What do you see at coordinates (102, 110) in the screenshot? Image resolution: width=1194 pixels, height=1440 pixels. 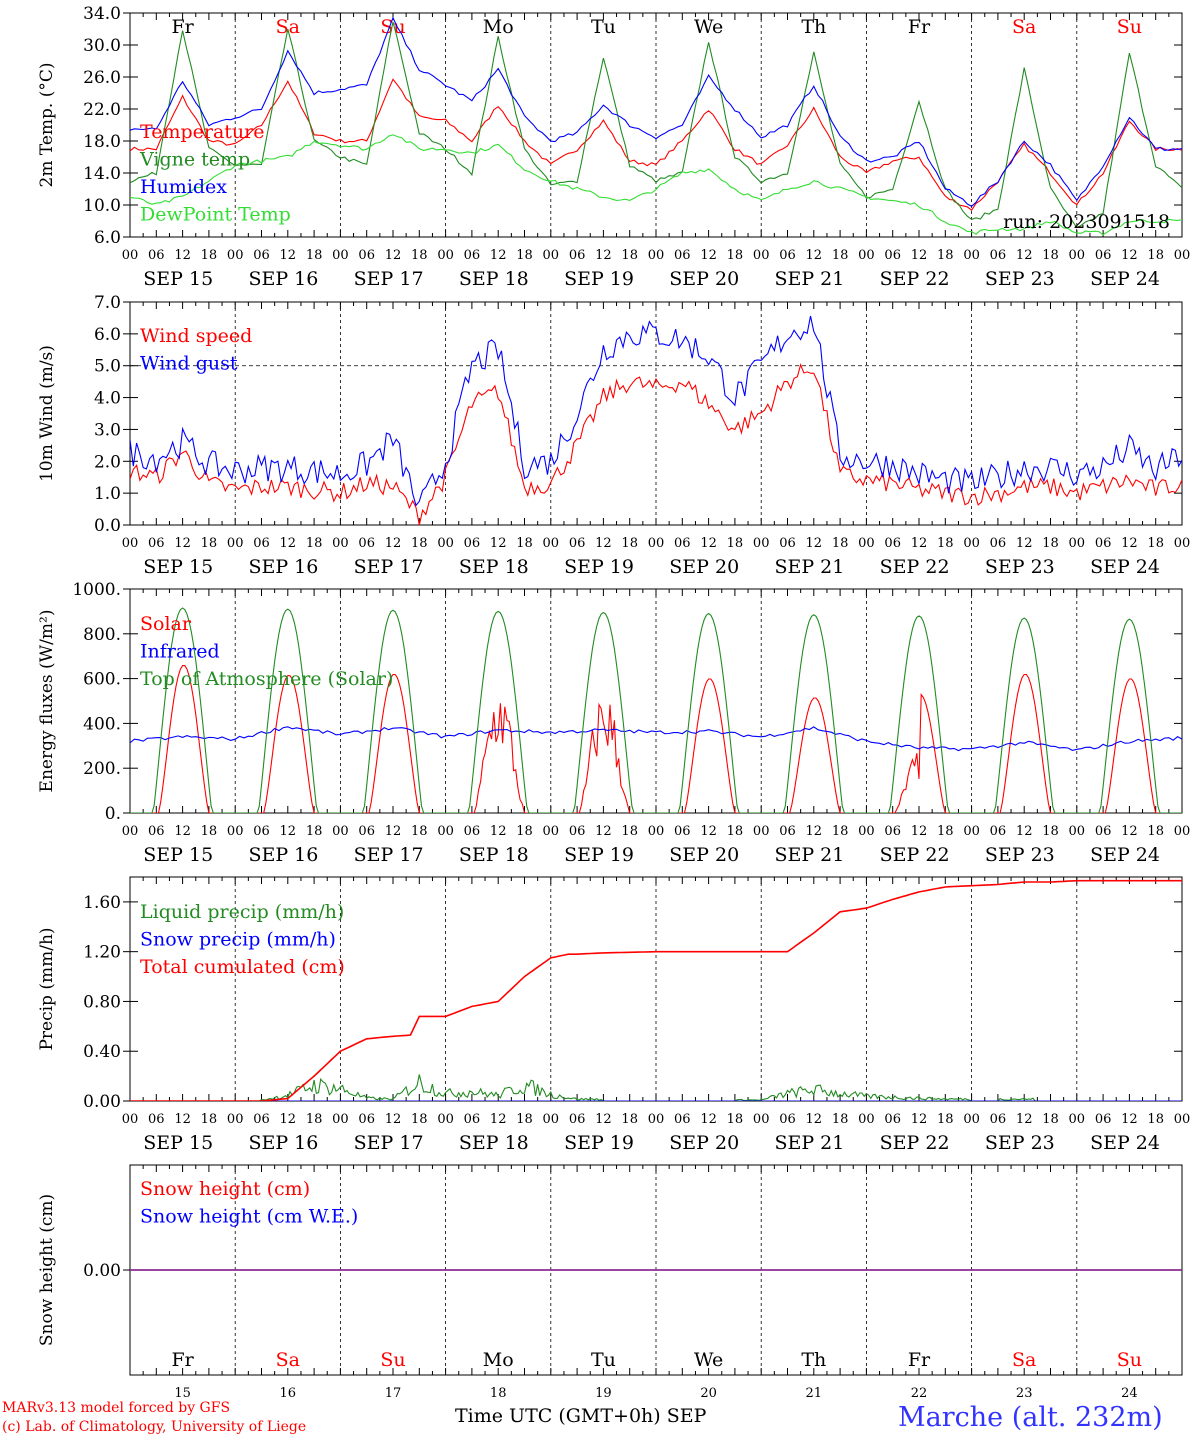 I see `temp-ytick-label: 22.0` at bounding box center [102, 110].